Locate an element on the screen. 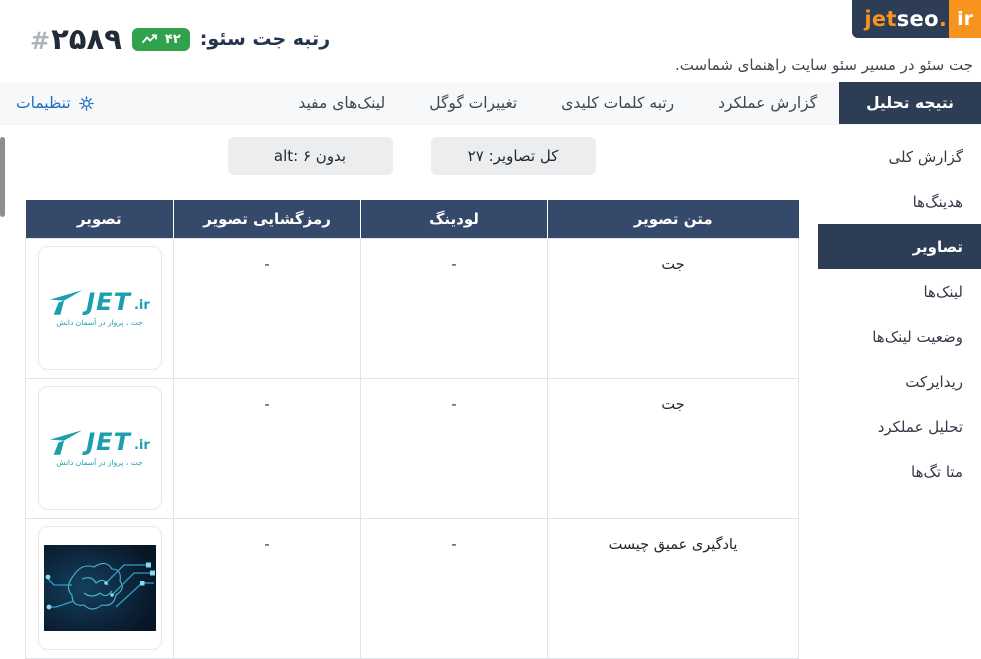 The height and width of the screenshot is (659, 981). tab-google-changes: تغییرات گوگل is located at coordinates (473, 103).